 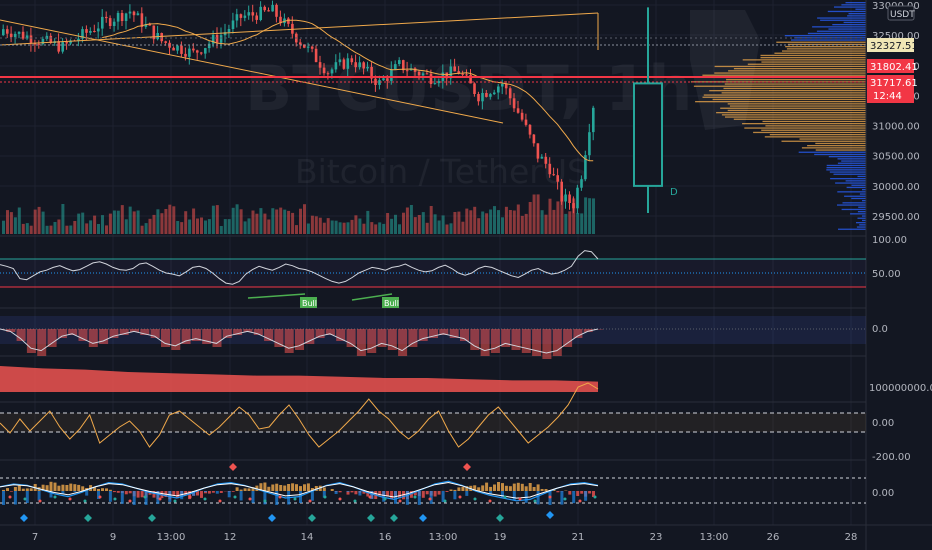 I want to click on rsi-bull-label-2: Bull, so click(x=391, y=303).